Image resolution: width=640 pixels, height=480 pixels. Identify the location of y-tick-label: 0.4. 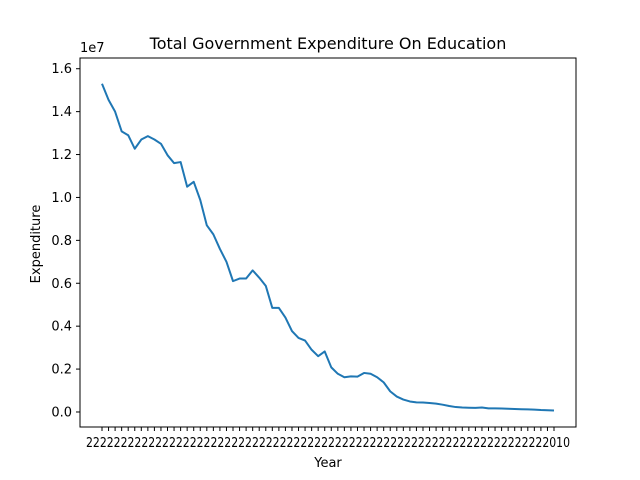
(61, 327).